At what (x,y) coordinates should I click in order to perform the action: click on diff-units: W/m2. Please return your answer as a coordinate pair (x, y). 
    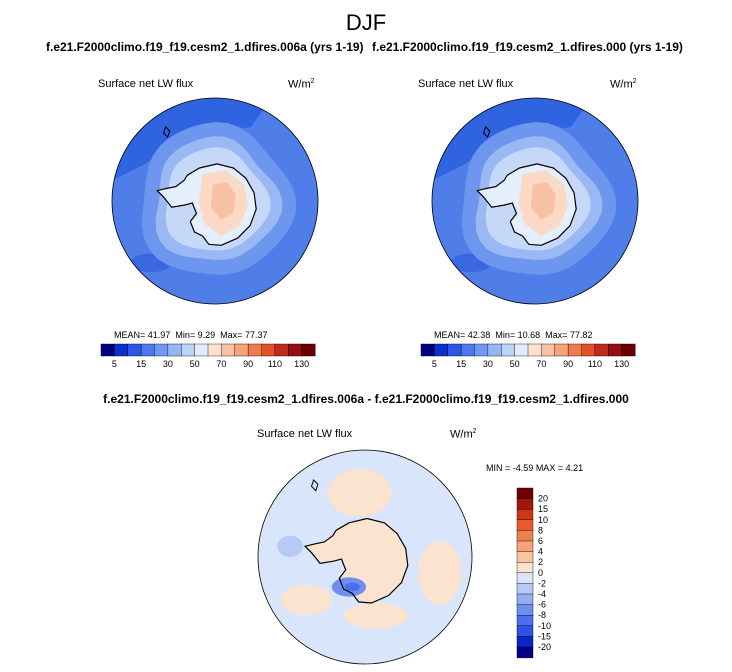
    Looking at the image, I should click on (463, 434).